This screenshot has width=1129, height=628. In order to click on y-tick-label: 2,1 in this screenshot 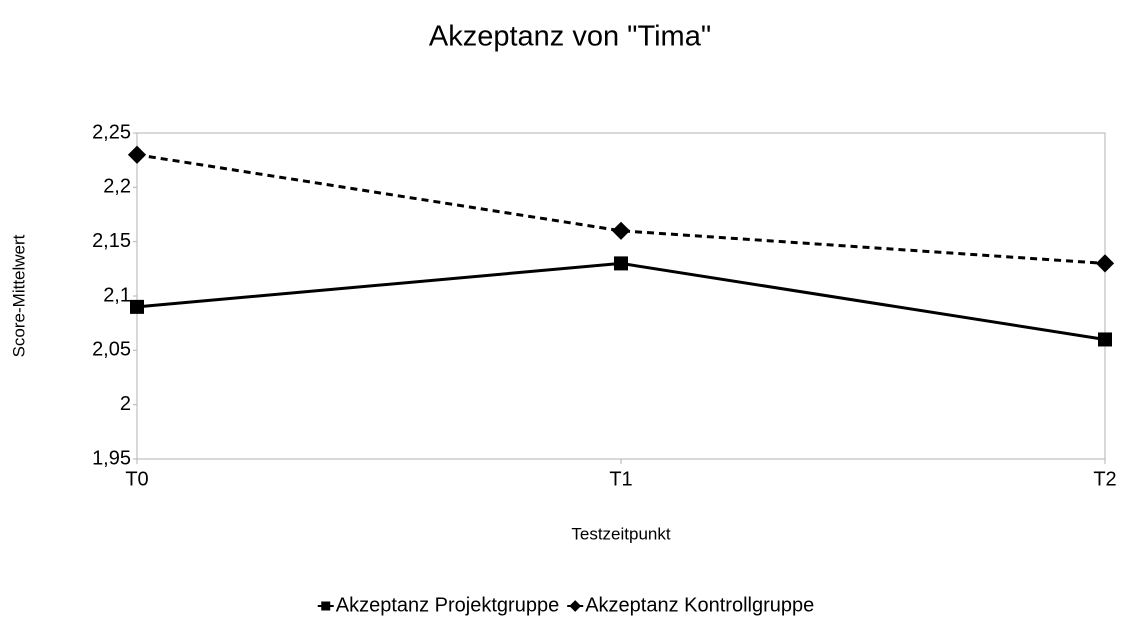, I will do `click(117, 295)`.